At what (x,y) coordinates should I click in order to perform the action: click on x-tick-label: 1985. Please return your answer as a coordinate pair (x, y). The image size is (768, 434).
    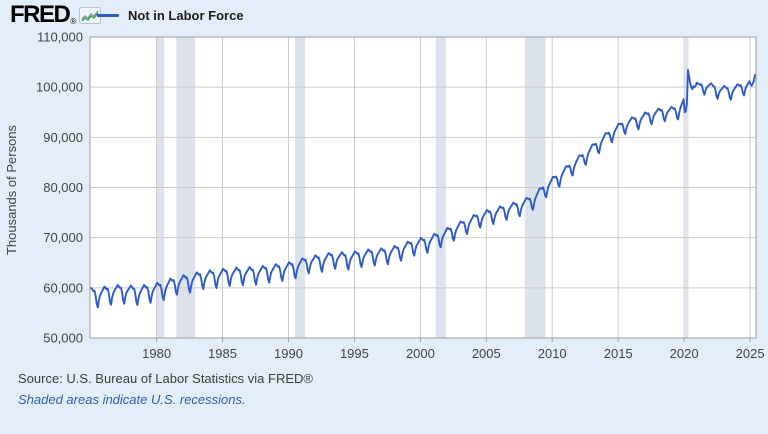
    Looking at the image, I should click on (222, 353).